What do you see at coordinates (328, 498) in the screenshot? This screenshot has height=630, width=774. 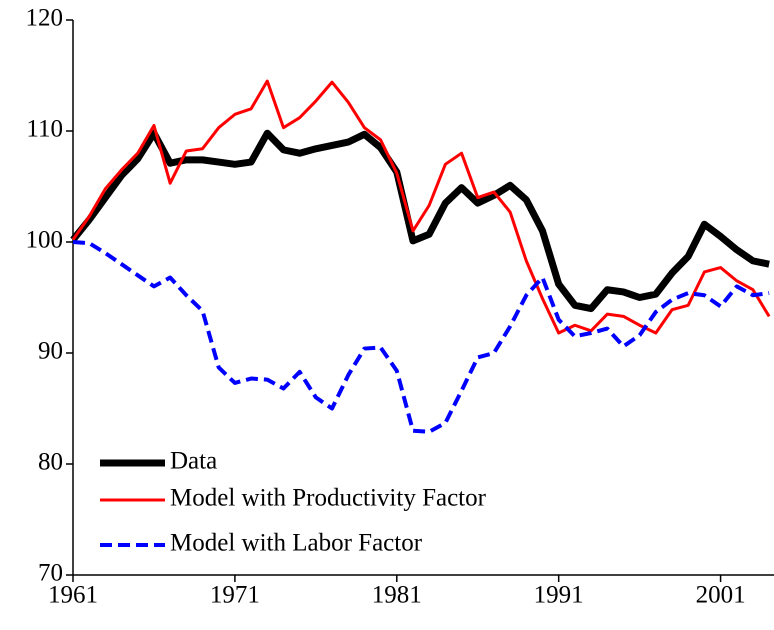 I see `legend-label: Model with Productivity Factor` at bounding box center [328, 498].